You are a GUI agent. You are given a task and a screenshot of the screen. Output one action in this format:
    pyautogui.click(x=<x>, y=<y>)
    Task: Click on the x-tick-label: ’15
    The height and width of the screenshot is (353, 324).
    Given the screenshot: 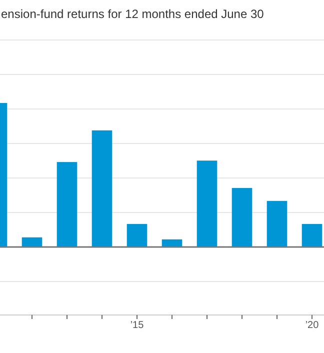 What is the action you would take?
    pyautogui.click(x=137, y=325)
    